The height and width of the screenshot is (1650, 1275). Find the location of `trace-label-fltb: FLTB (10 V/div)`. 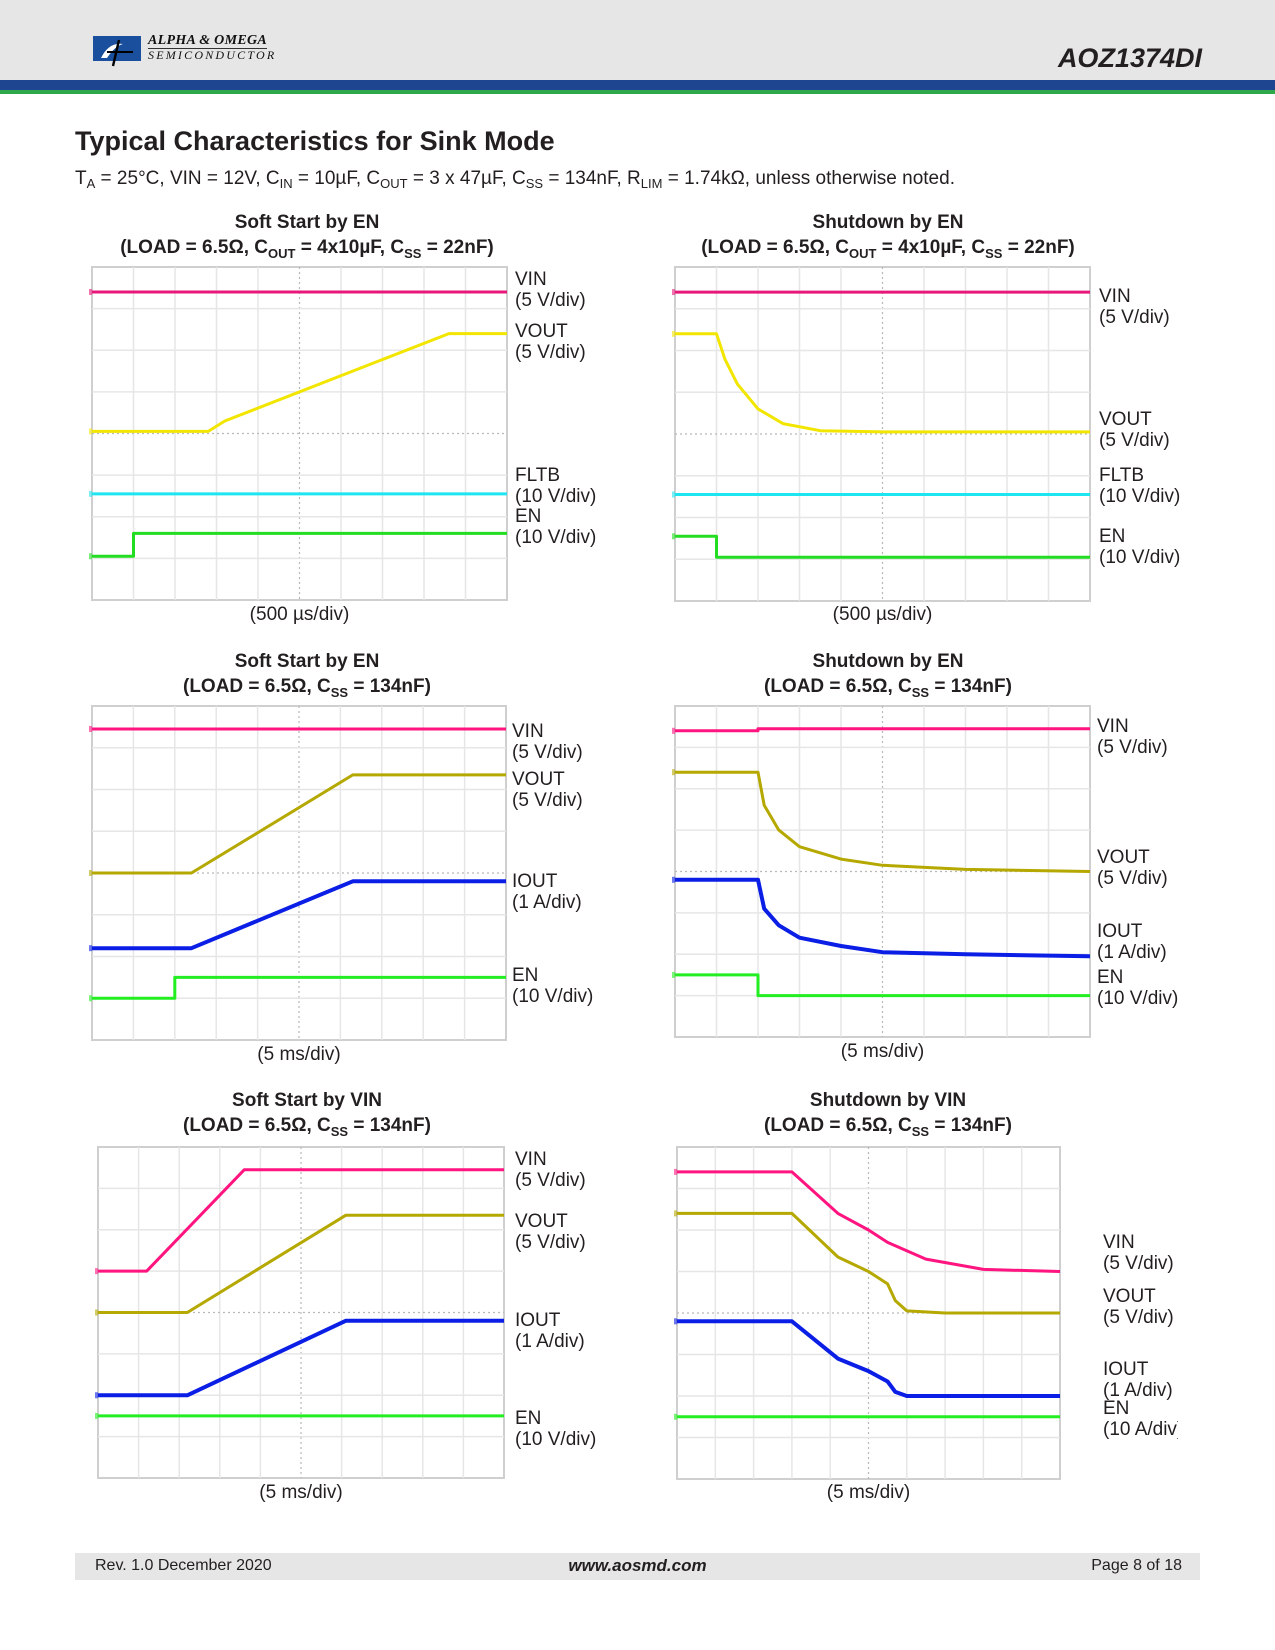

trace-label-fltb: FLTB (10 V/div) is located at coordinates (555, 486).